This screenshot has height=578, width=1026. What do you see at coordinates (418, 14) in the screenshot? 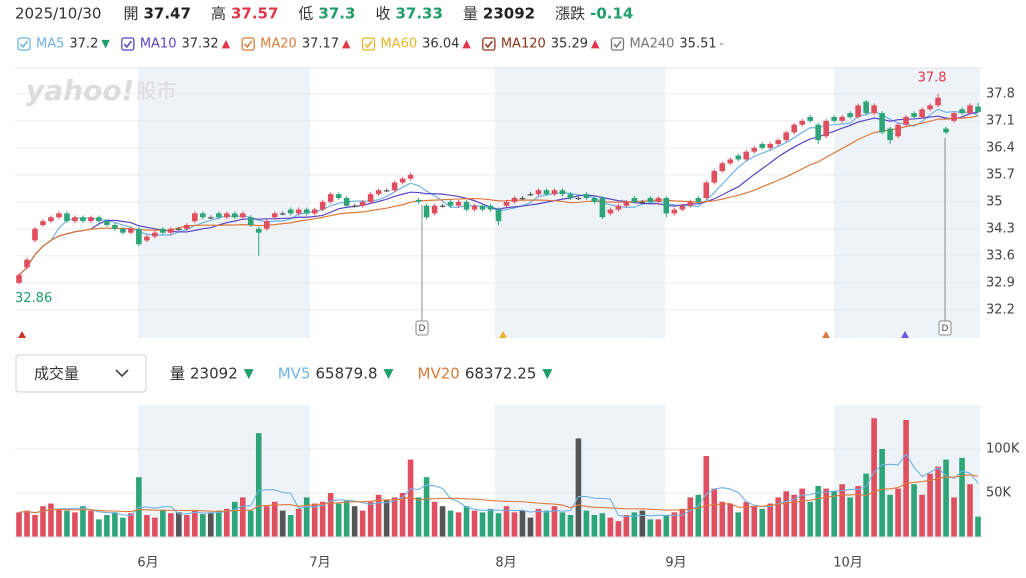
I see `header-value: 37.33` at bounding box center [418, 14].